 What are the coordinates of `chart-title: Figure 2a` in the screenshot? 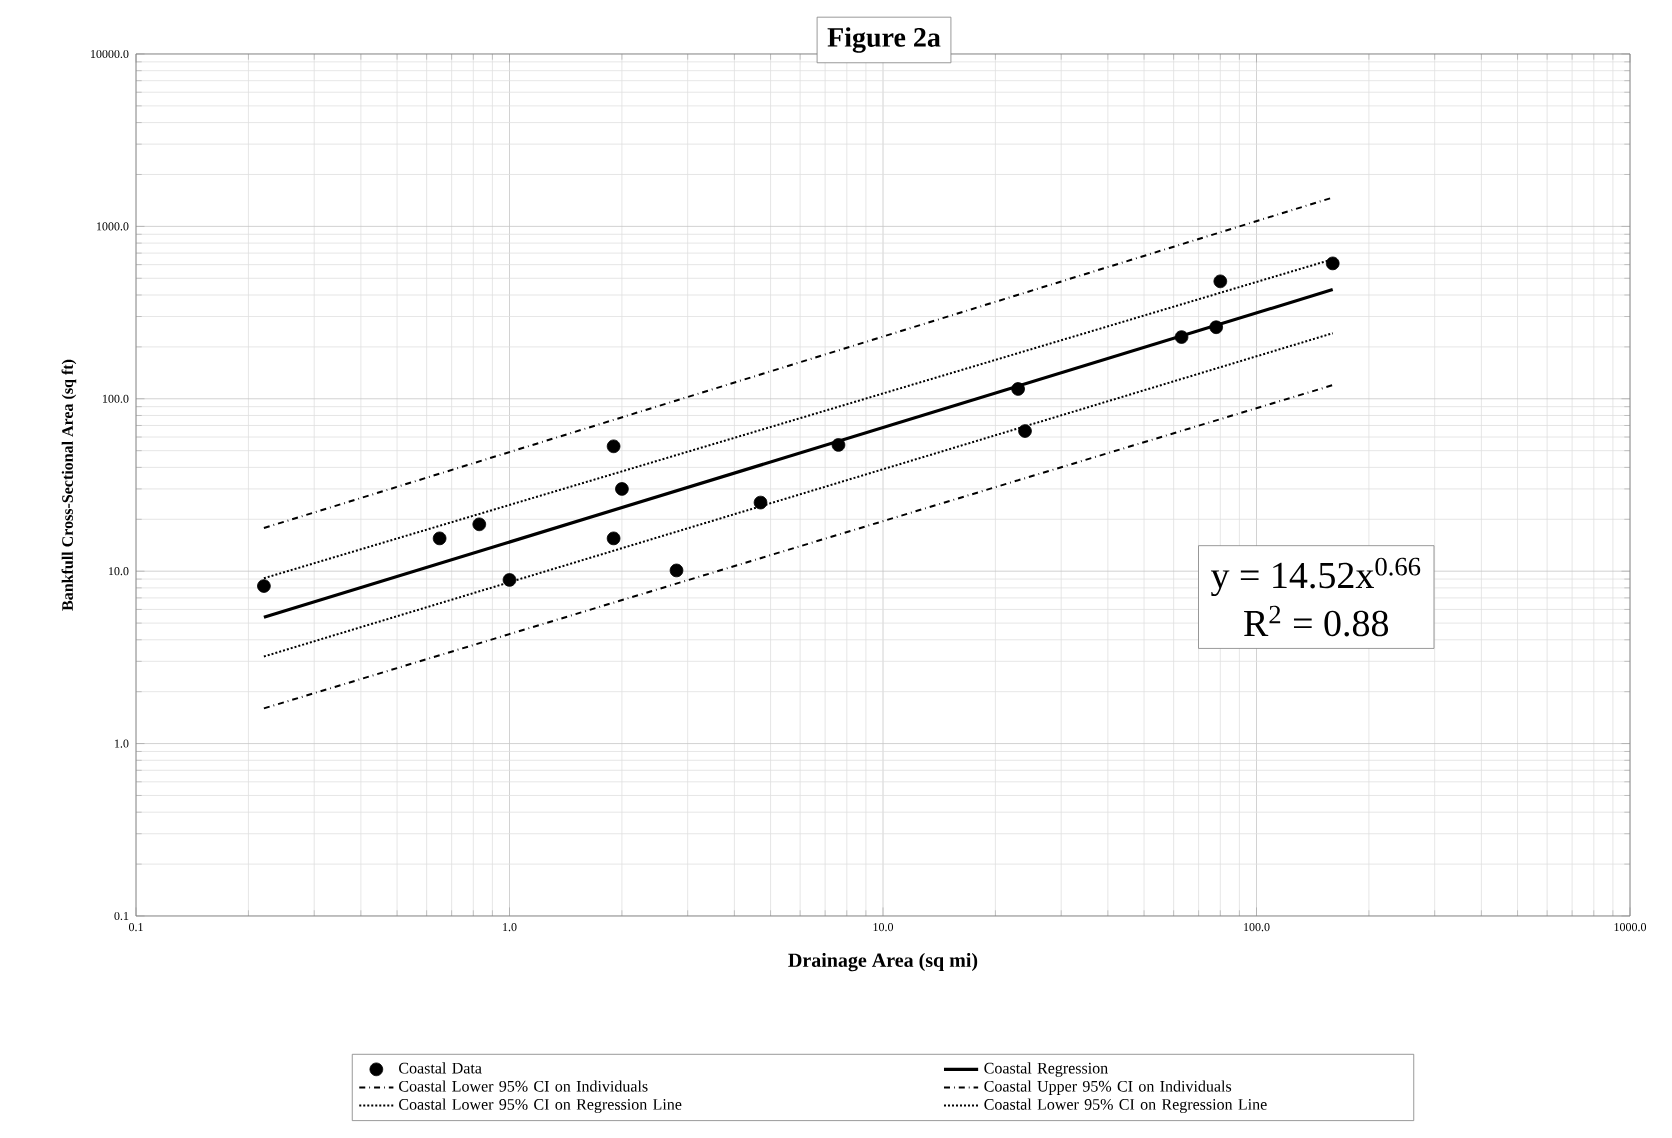 It's located at (884, 40).